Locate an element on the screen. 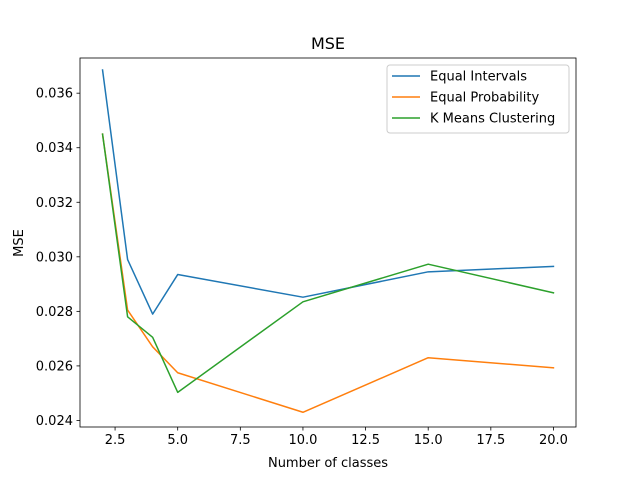  x-tick-label: 20.0 is located at coordinates (553, 440).